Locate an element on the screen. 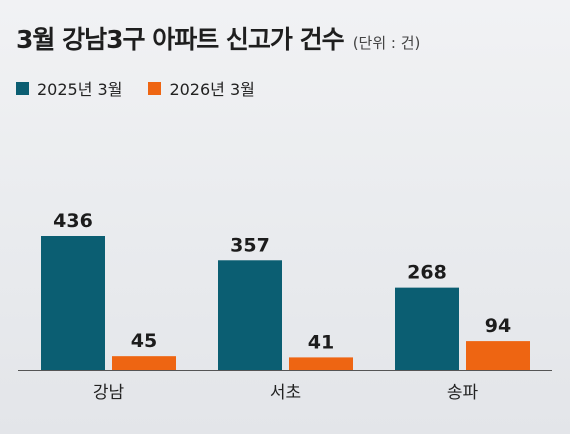 The image size is (570, 434). legend-item-2026: 2026년 3월 is located at coordinates (201, 88).